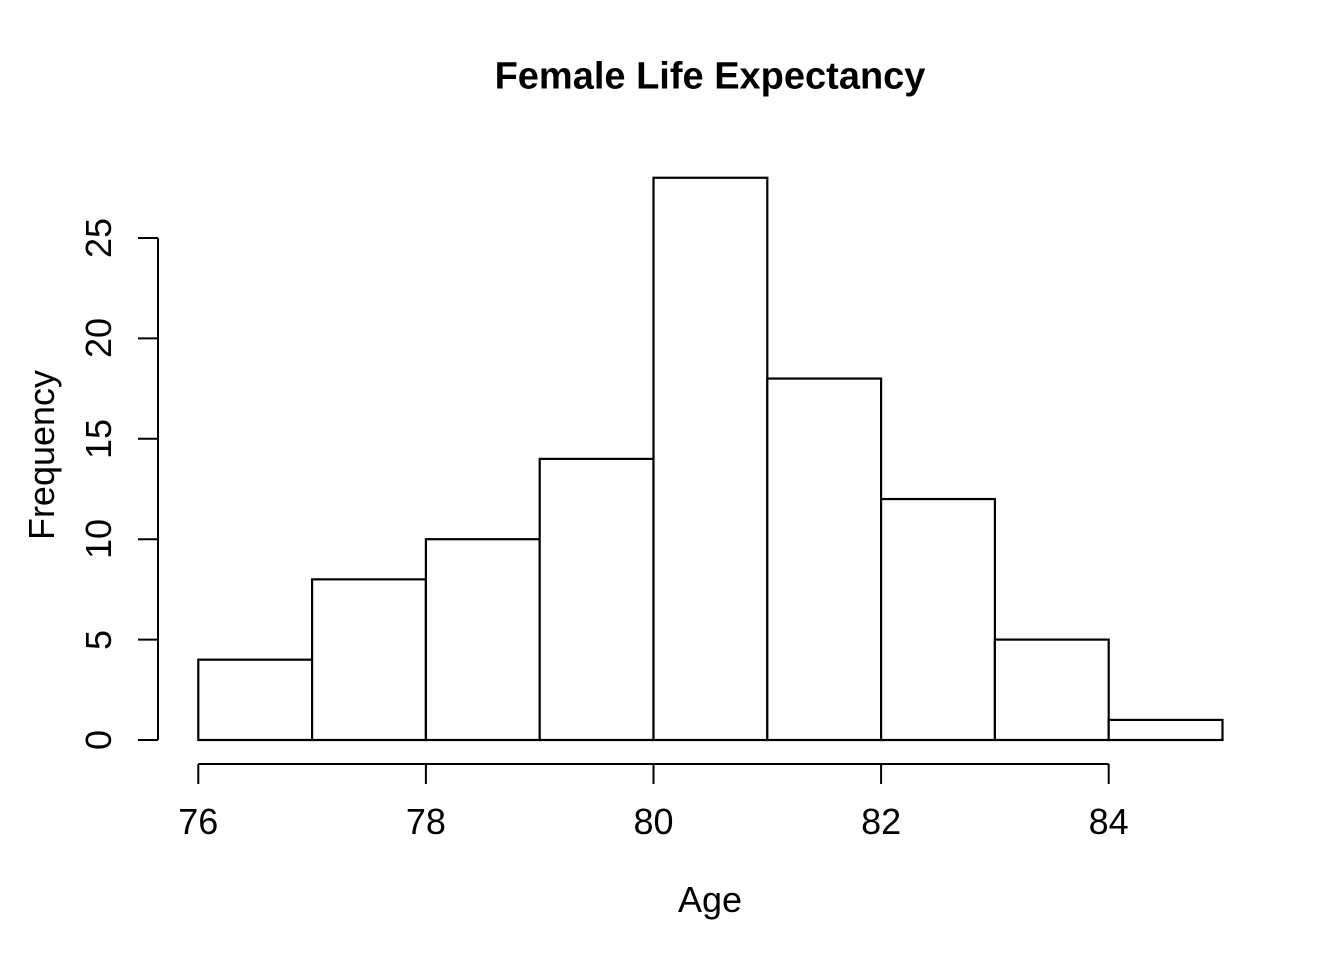  I want to click on y-axis-label: Frequency, so click(41, 455).